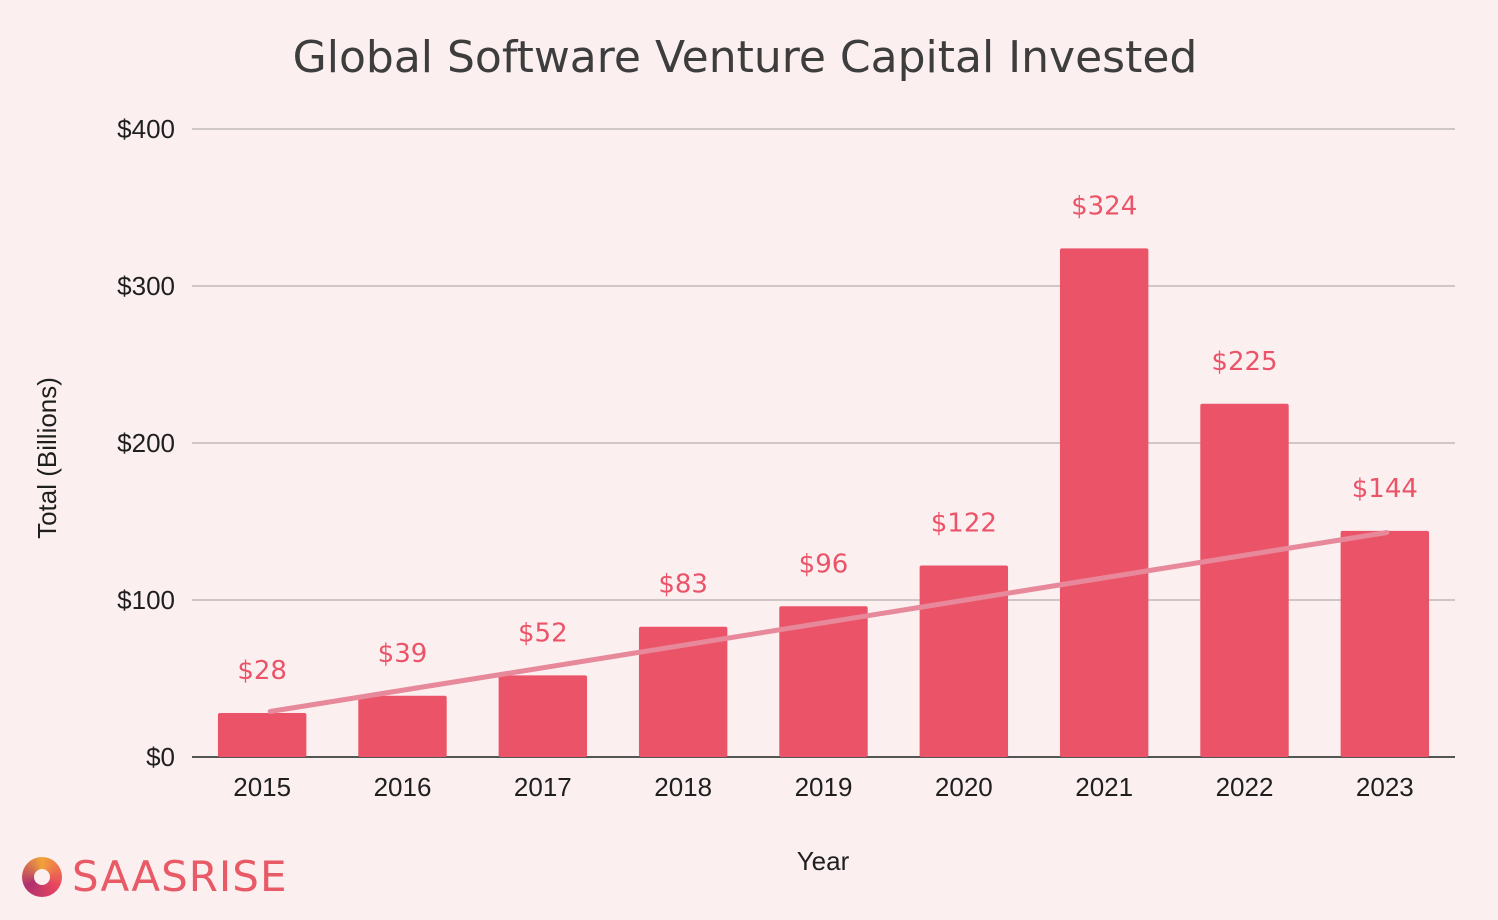 The height and width of the screenshot is (920, 1498). What do you see at coordinates (1245, 787) in the screenshot?
I see `x-tick-label: 2022` at bounding box center [1245, 787].